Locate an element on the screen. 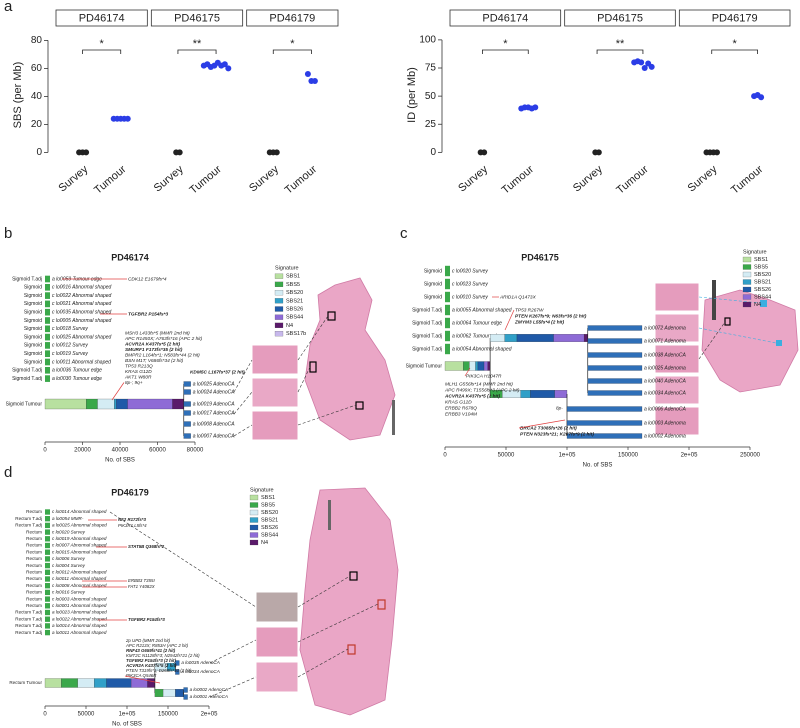  region-box is located at coordinates (763, 303).